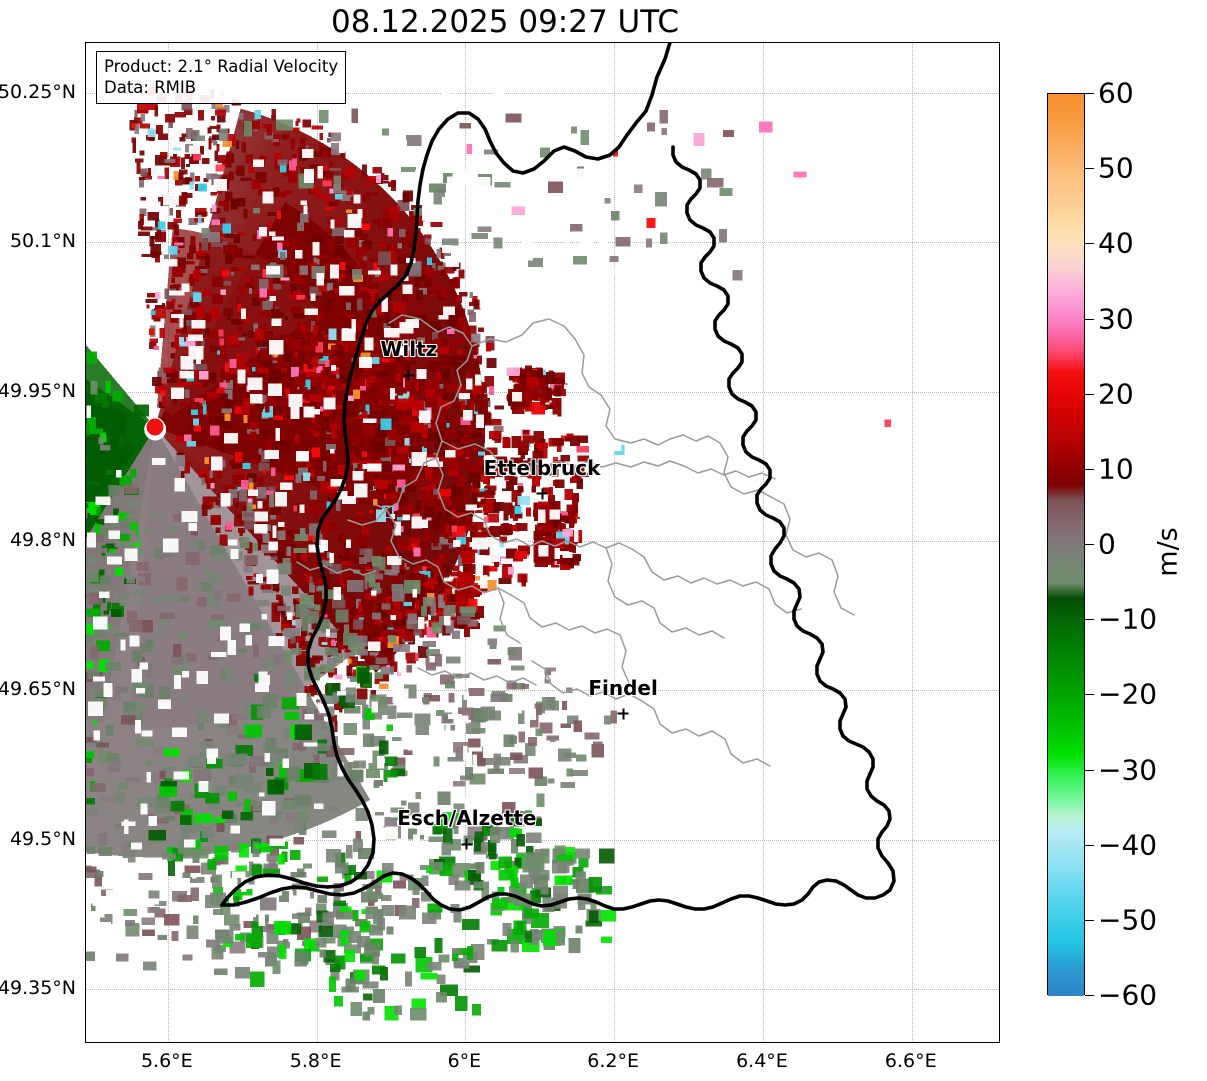 Image resolution: width=1207 pixels, height=1081 pixels. What do you see at coordinates (910, 1061) in the screenshot?
I see `longitude-tick-label: 6.6°E` at bounding box center [910, 1061].